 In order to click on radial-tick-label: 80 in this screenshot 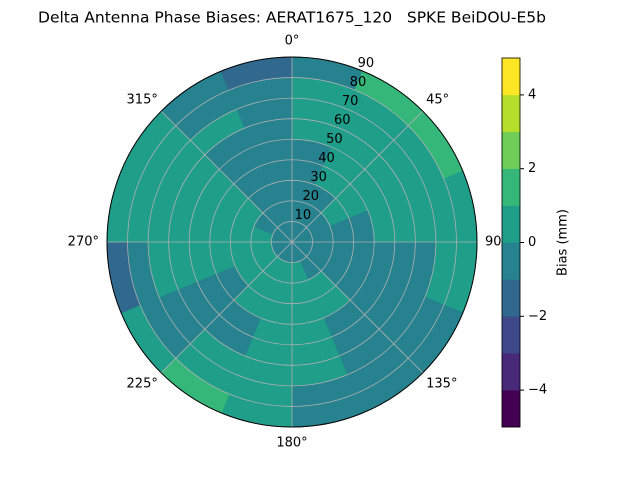, I will do `click(358, 82)`.